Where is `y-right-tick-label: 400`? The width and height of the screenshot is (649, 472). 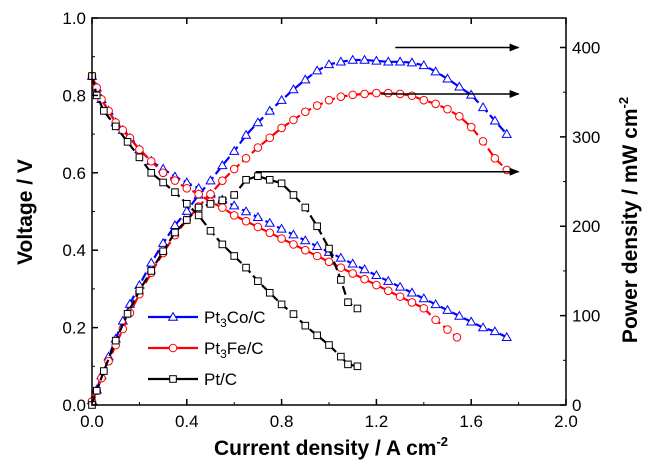
y-right-tick-label: 400 is located at coordinates (586, 47).